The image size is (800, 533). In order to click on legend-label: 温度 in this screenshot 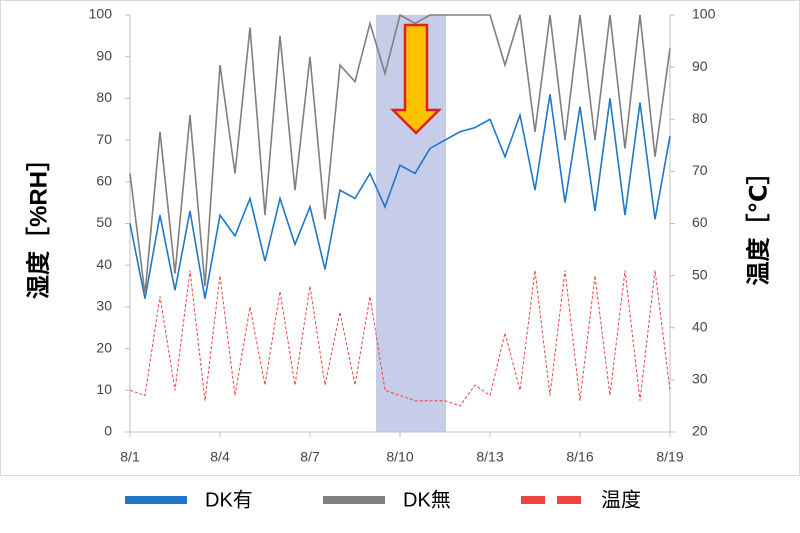, I will do `click(621, 499)`.